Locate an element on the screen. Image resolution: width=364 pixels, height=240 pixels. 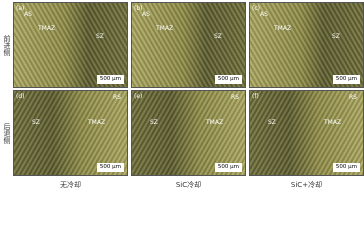
column-label: 无冷却 is located at coordinates (70, 185).